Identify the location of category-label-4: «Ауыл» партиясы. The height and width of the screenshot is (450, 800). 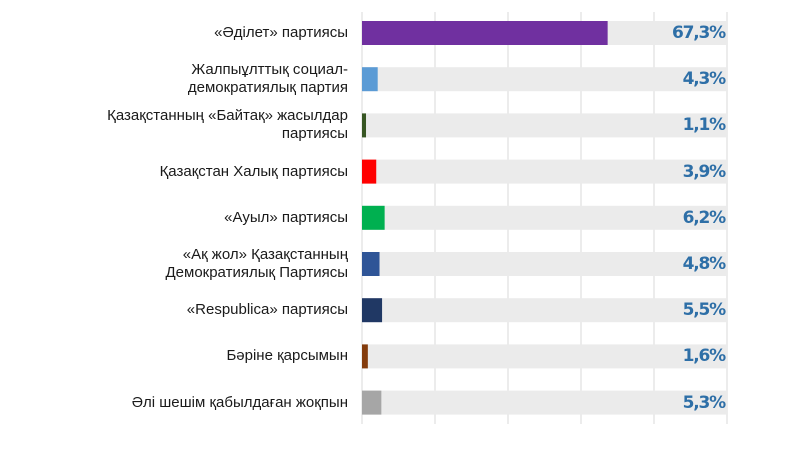
(198, 218).